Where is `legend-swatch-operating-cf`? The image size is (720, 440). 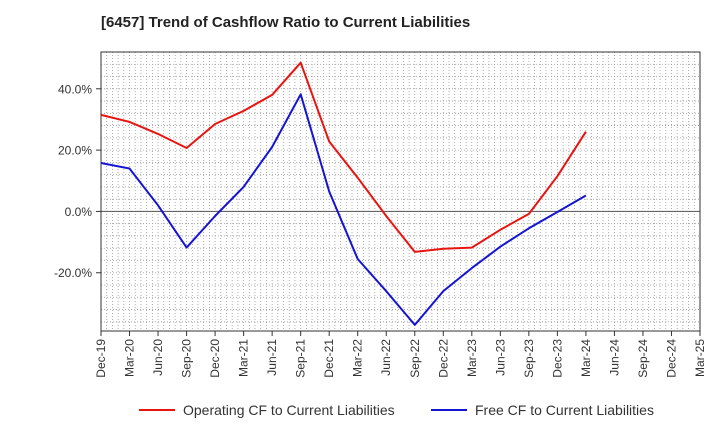 legend-swatch-operating-cf is located at coordinates (157, 410).